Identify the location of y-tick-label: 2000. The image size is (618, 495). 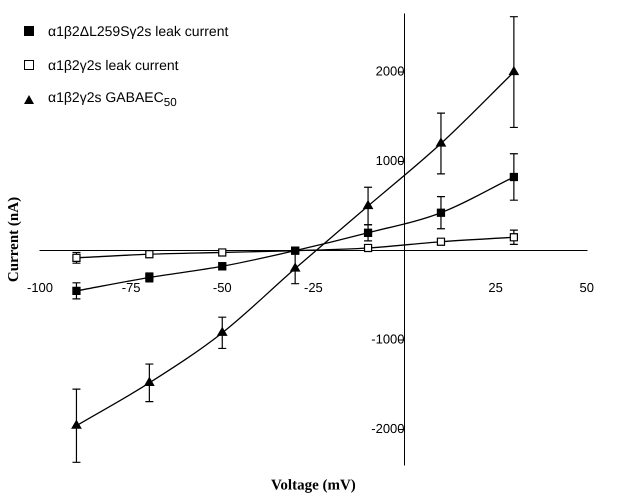
(390, 71).